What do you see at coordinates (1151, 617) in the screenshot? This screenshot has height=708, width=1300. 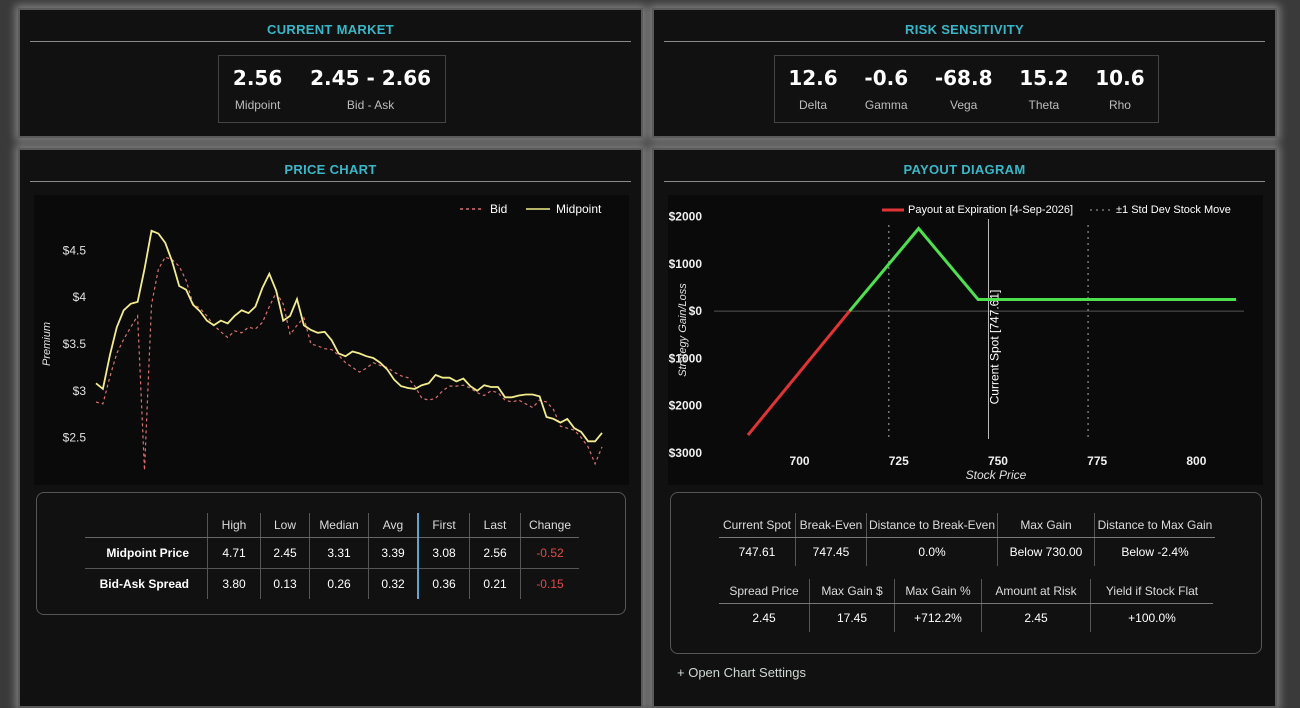 I see `cell: +100.0%` at bounding box center [1151, 617].